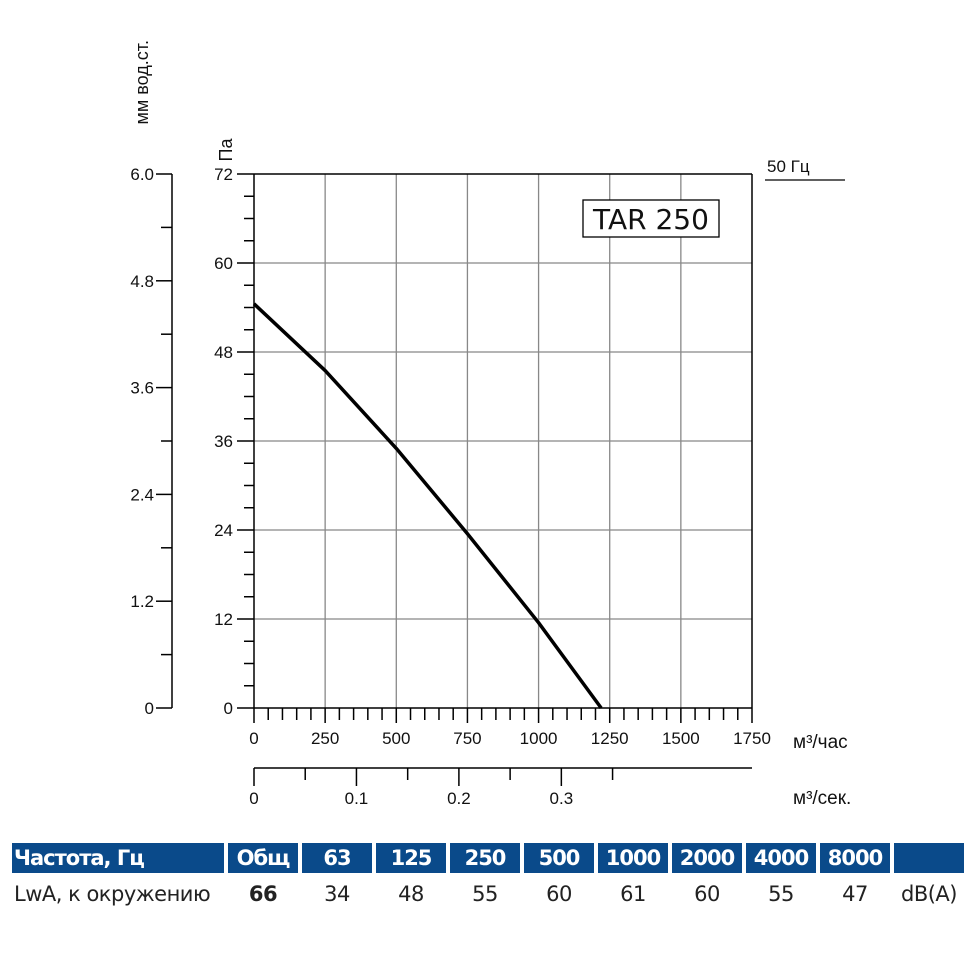 The height and width of the screenshot is (980, 980). What do you see at coordinates (485, 858) in the screenshot?
I see `header-cell: 250` at bounding box center [485, 858].